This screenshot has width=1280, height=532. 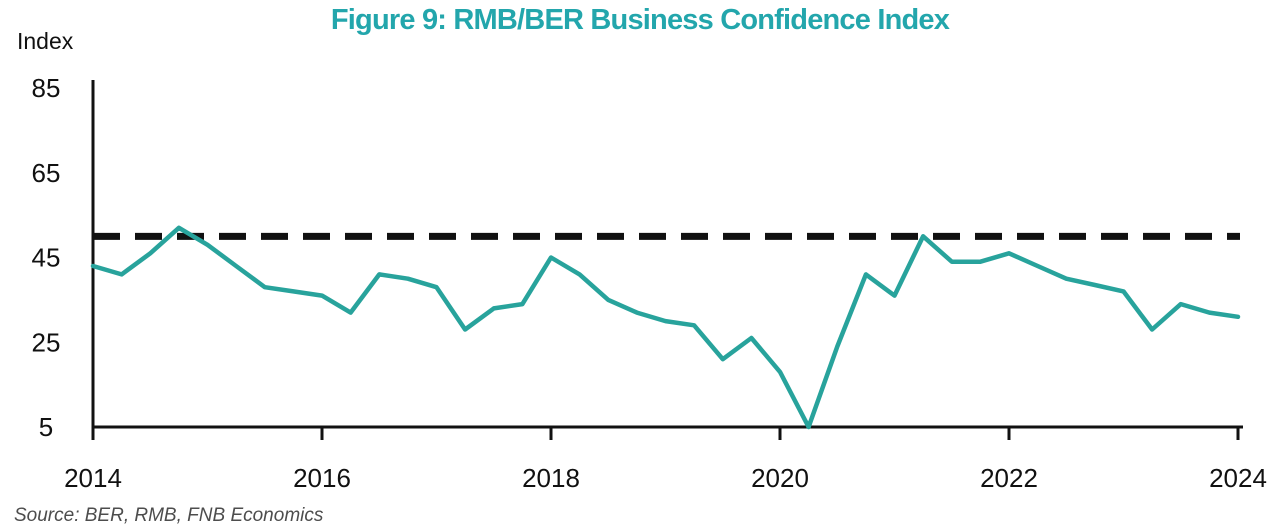 What do you see at coordinates (322, 478) in the screenshot?
I see `x-tick-label: 2016` at bounding box center [322, 478].